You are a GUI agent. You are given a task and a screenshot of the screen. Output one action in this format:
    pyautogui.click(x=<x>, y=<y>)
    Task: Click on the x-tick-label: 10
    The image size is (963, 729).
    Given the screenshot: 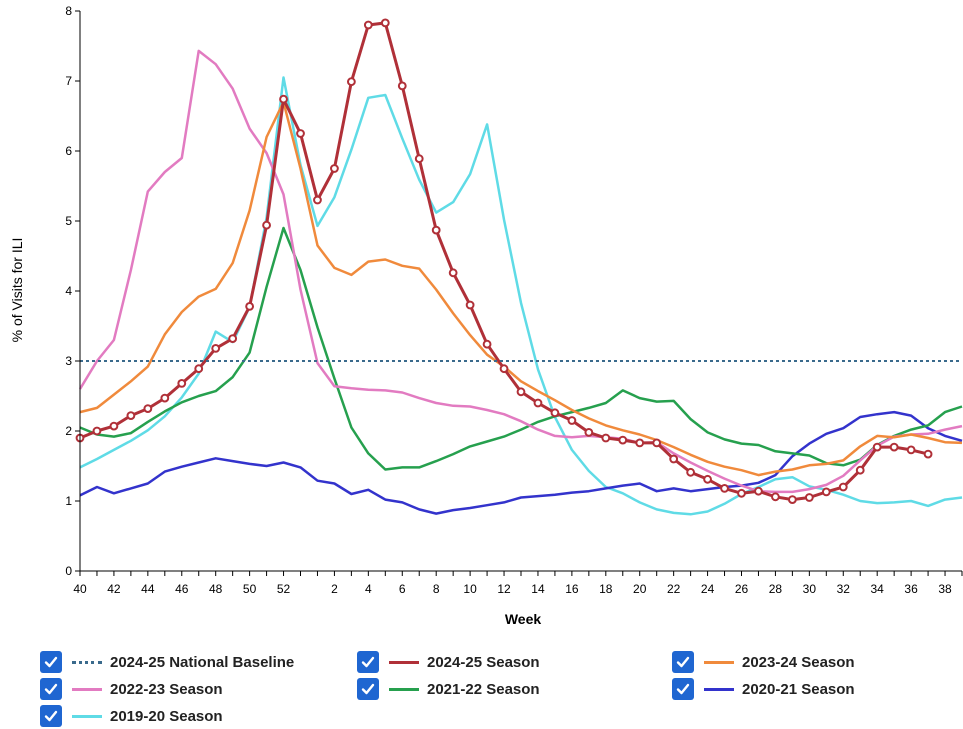 What is the action you would take?
    pyautogui.click(x=470, y=589)
    